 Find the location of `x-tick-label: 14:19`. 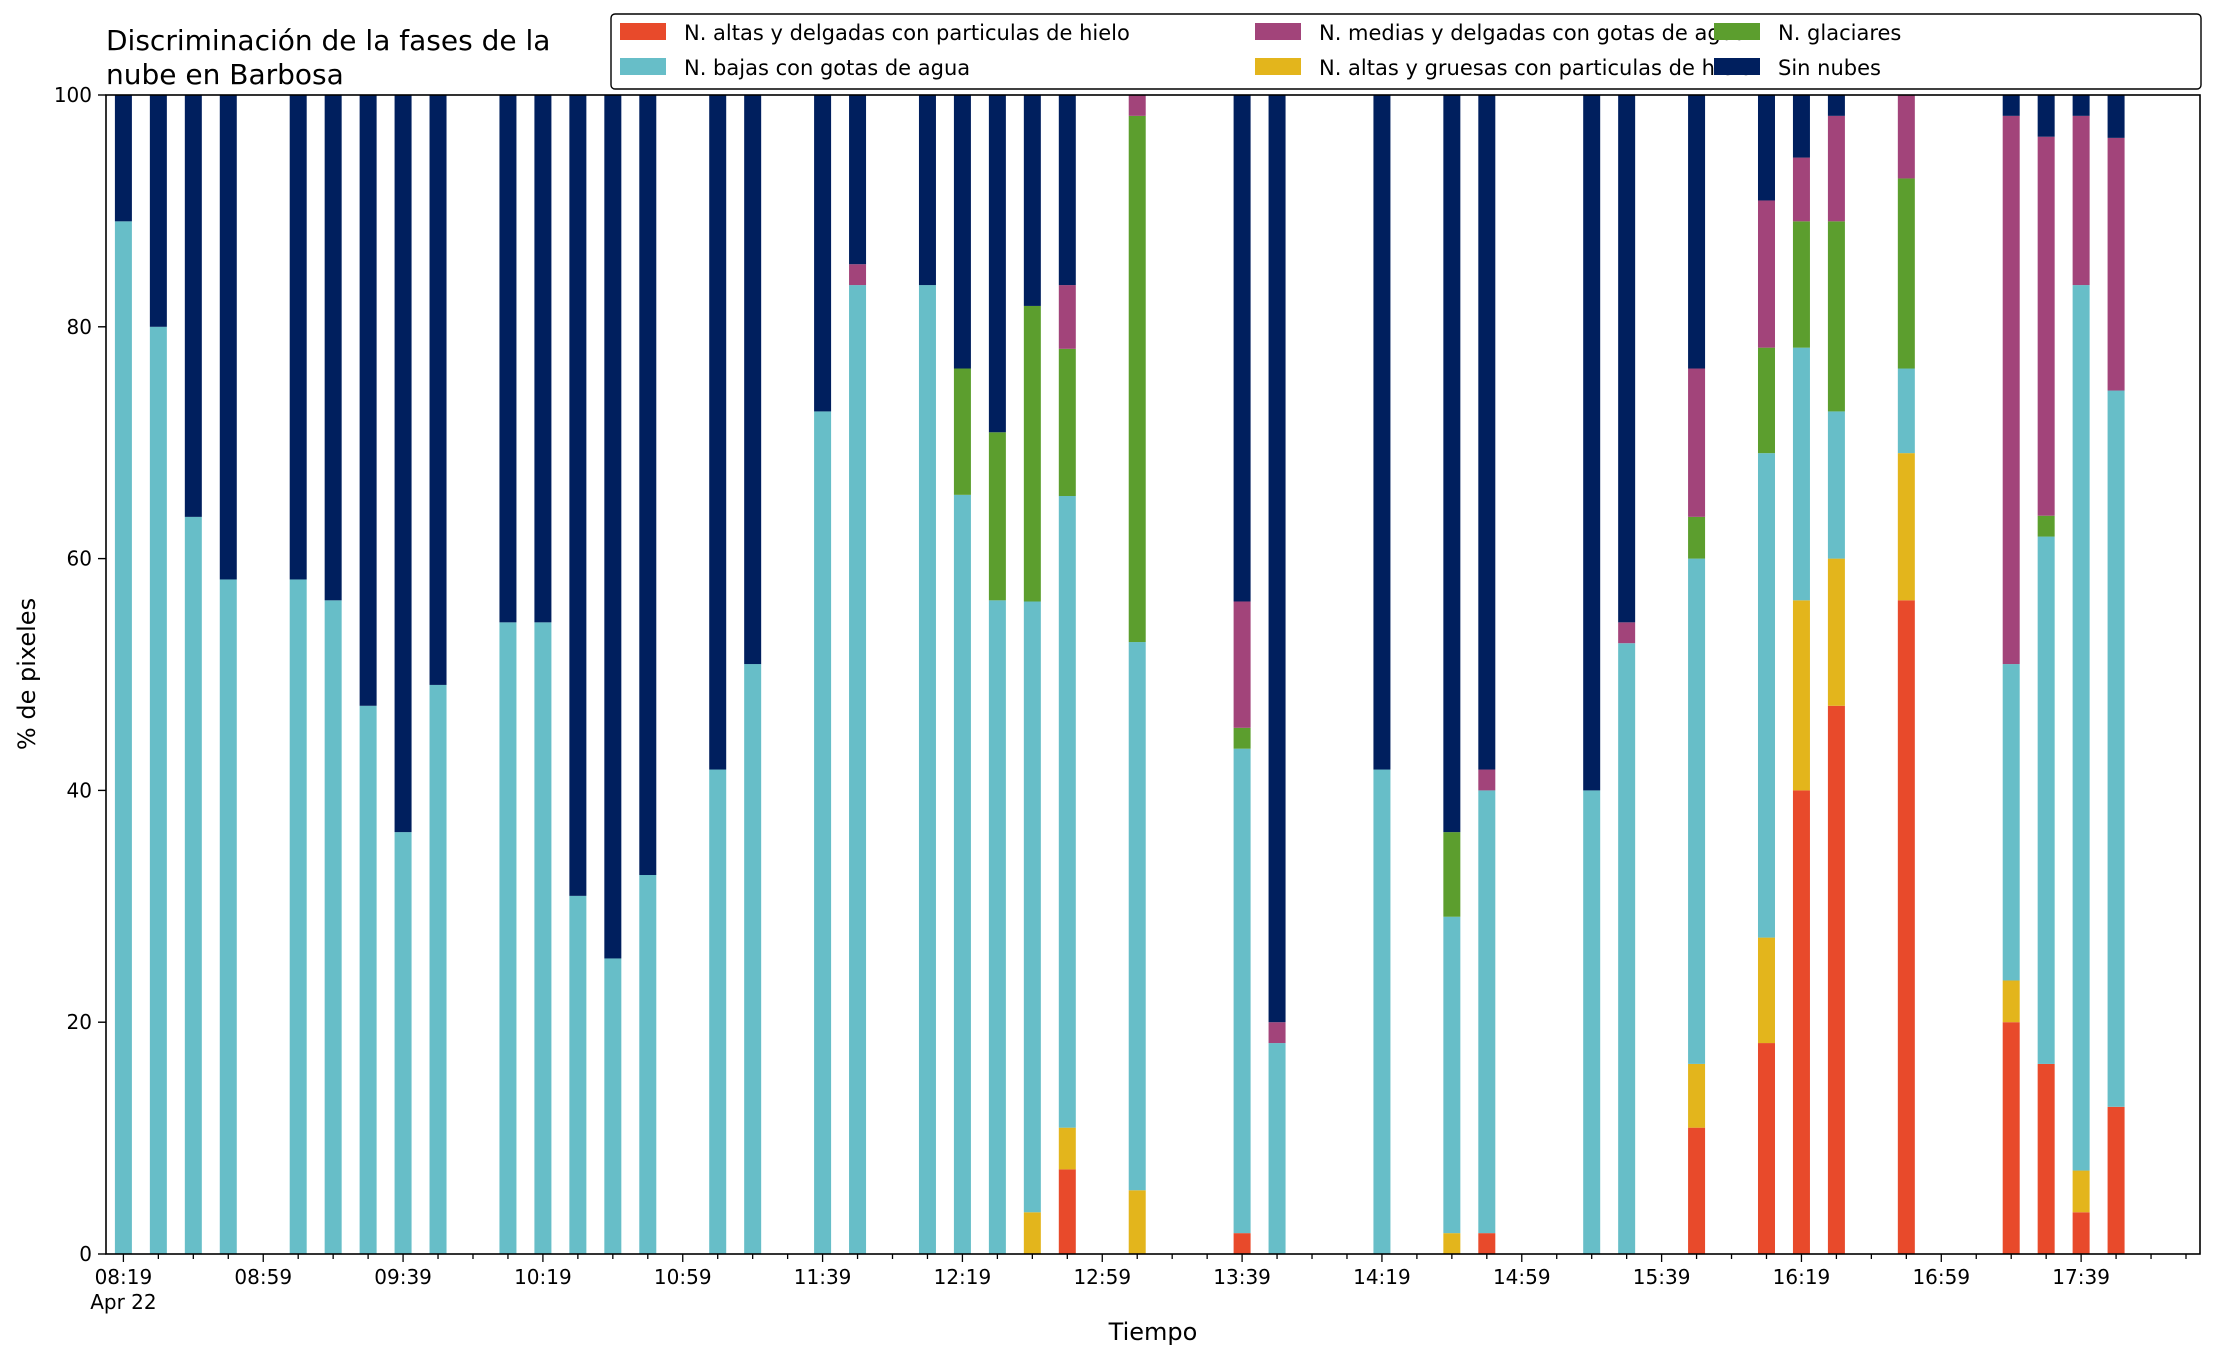

x-tick-label: 14:19 is located at coordinates (1382, 1277).